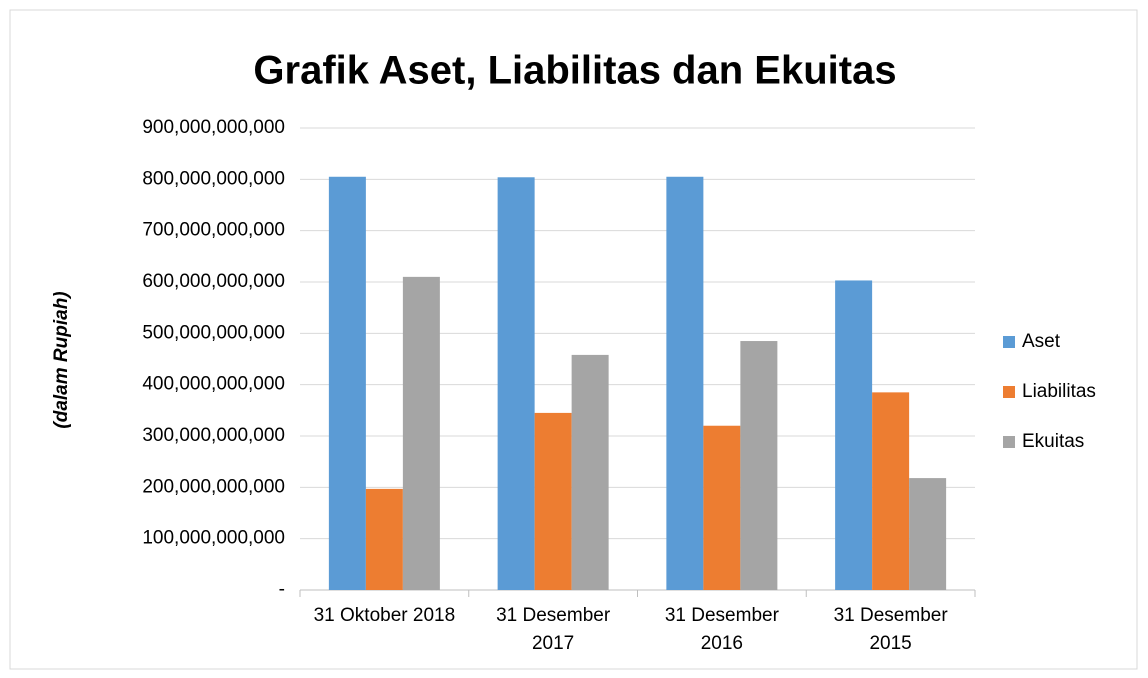 Image resolution: width=1148 pixels, height=678 pixels. What do you see at coordinates (1041, 341) in the screenshot?
I see `legend-label: Aset` at bounding box center [1041, 341].